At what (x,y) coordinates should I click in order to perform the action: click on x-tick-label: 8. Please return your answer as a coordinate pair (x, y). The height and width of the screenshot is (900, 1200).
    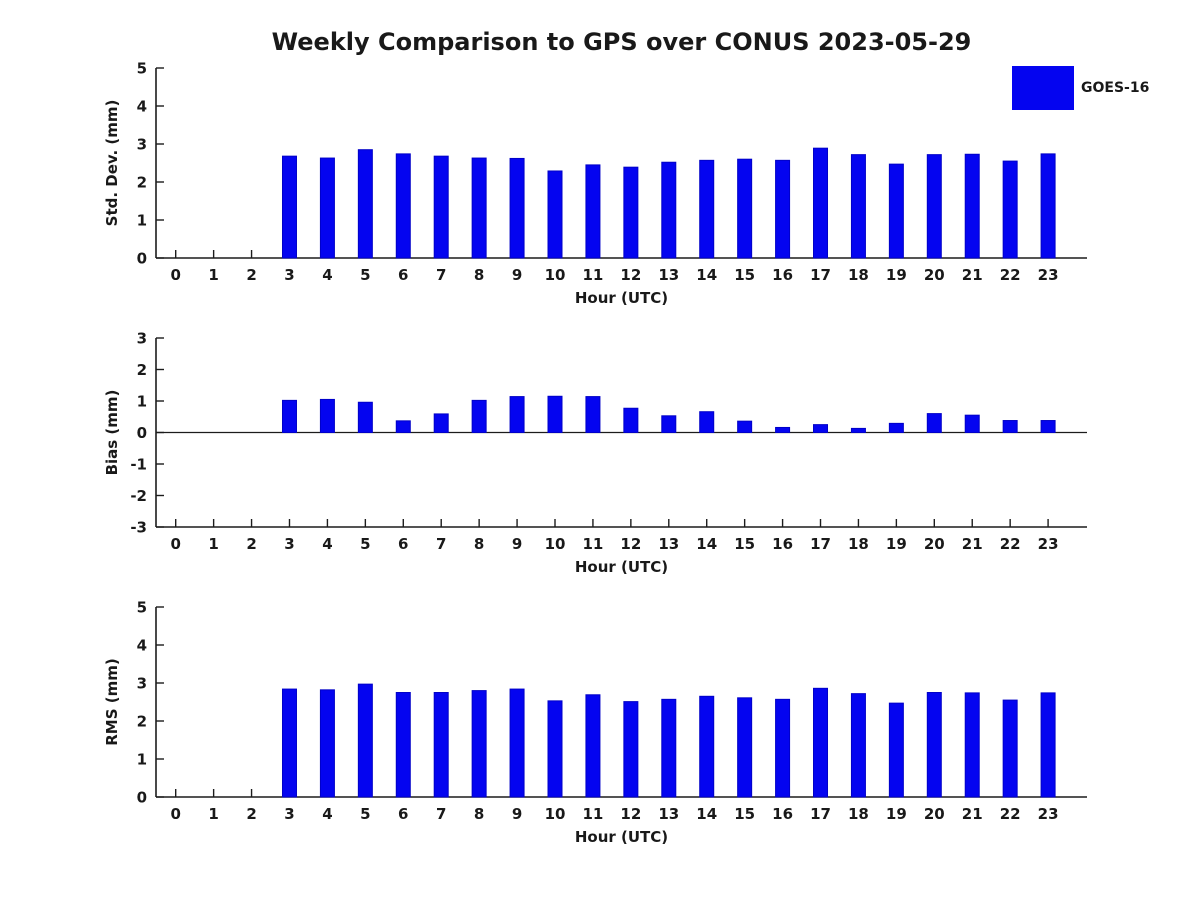
    Looking at the image, I should click on (479, 275).